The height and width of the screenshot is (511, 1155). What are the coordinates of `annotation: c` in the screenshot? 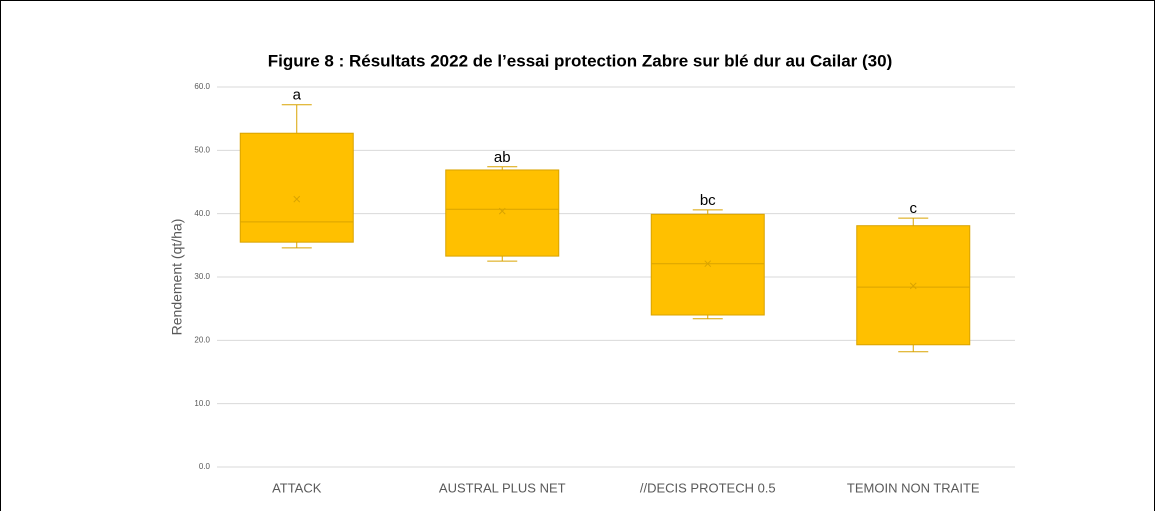 It's located at (914, 208).